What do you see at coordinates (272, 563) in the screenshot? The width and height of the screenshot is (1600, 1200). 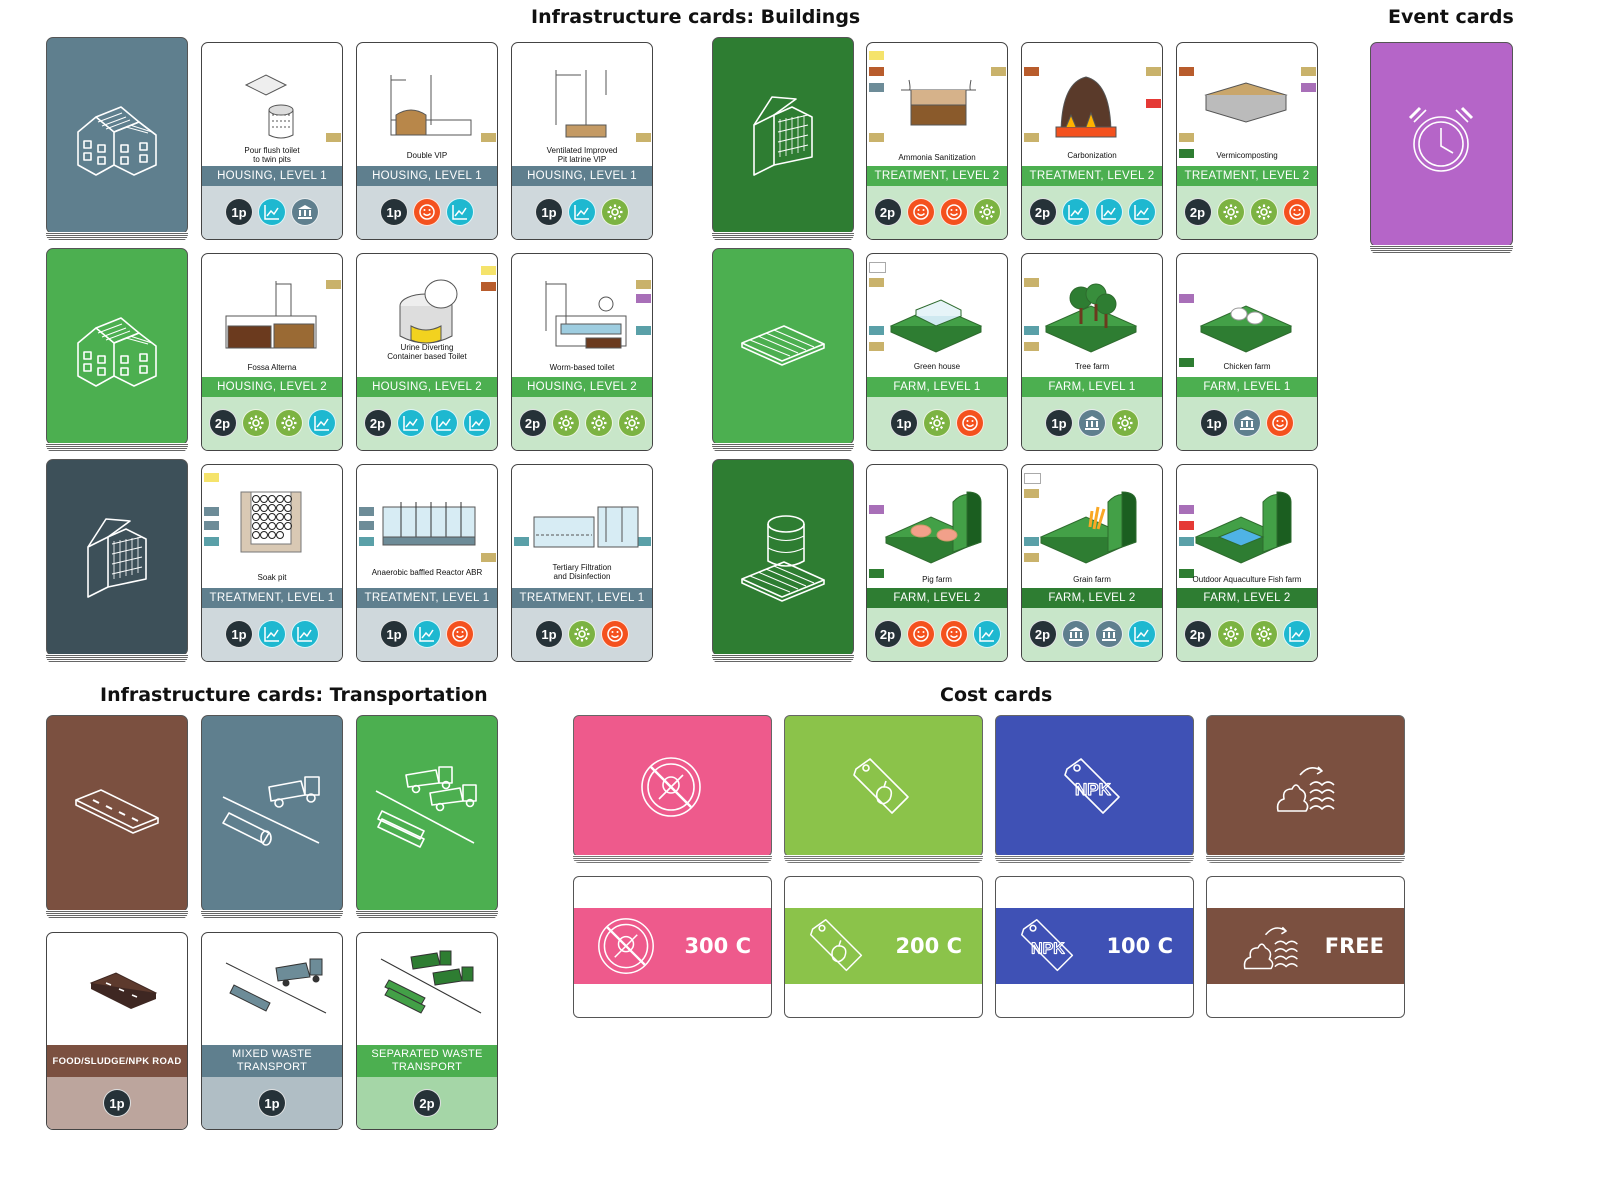 I see `building-card-soak: Soak pit TREATMENT, LEVEL 1 1p` at bounding box center [272, 563].